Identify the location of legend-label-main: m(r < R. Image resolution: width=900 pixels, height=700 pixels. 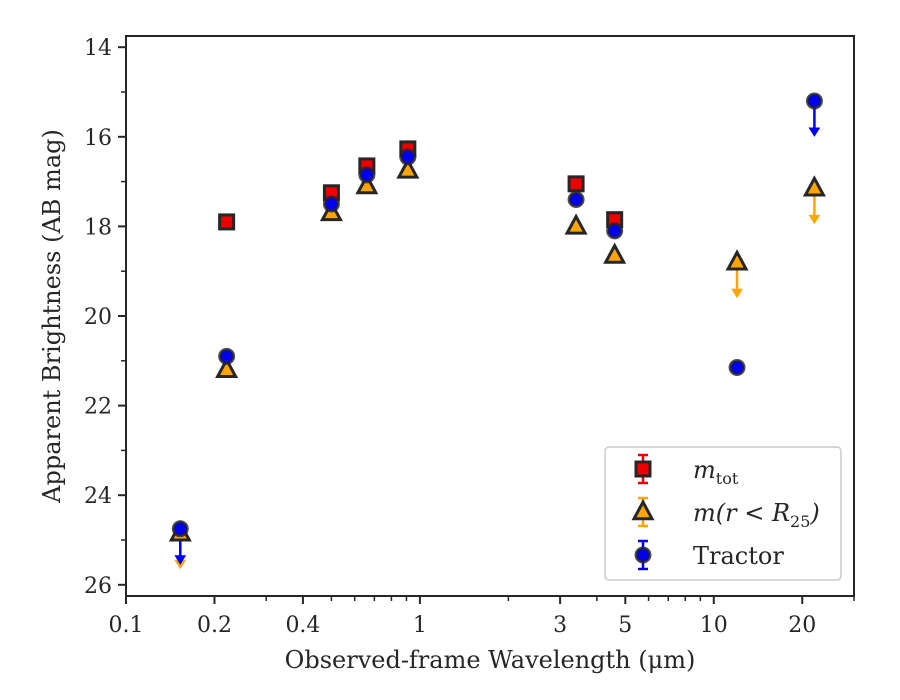
(741, 513).